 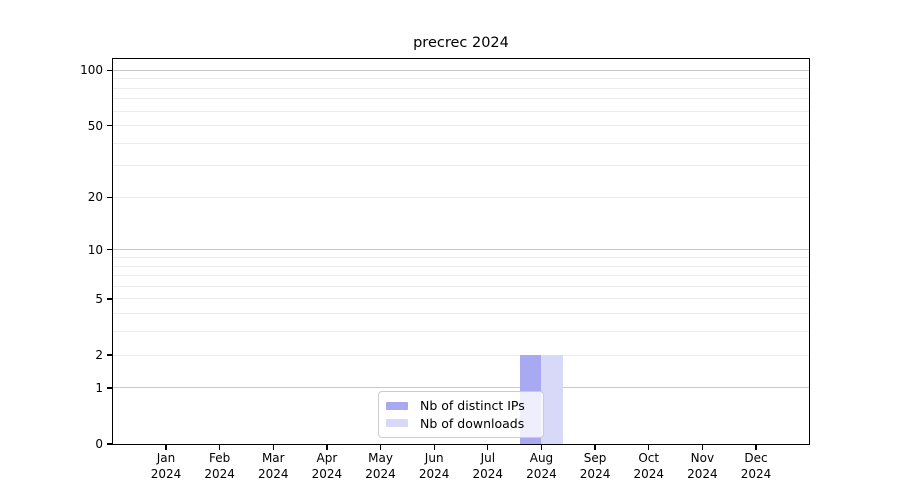 I want to click on x-tick-label-line: Jun, so click(x=434, y=458).